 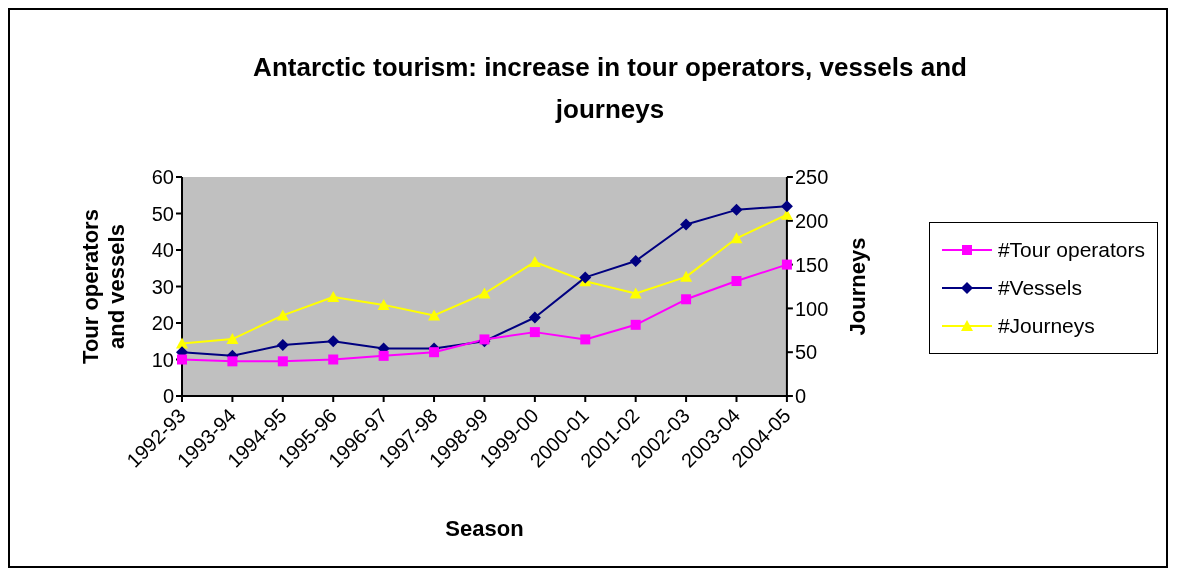 I want to click on y2-tick-label: 50, so click(x=806, y=352).